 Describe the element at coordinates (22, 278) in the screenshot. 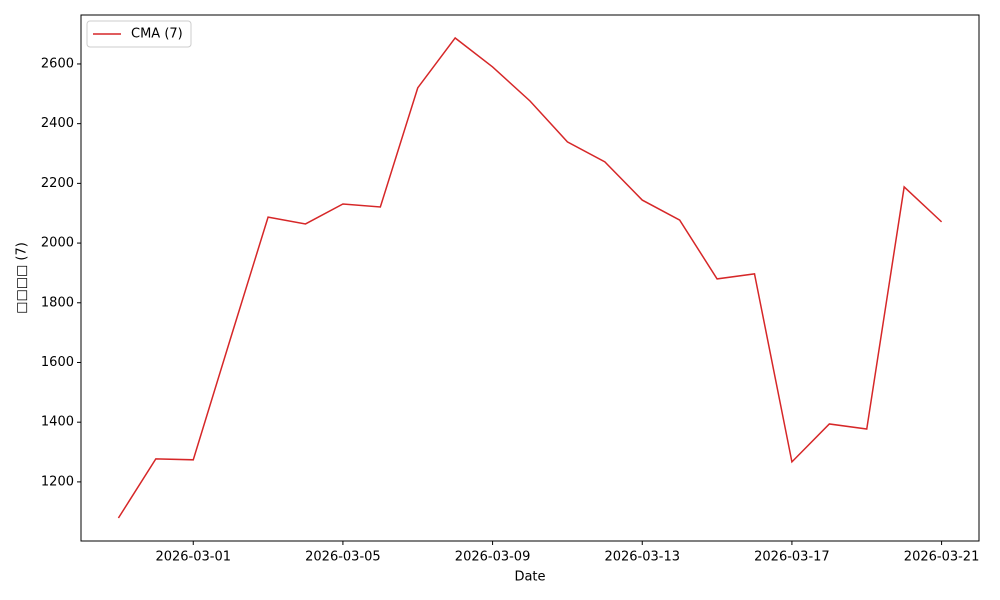

I see `y-axis-label: □□□□ (7)` at that location.